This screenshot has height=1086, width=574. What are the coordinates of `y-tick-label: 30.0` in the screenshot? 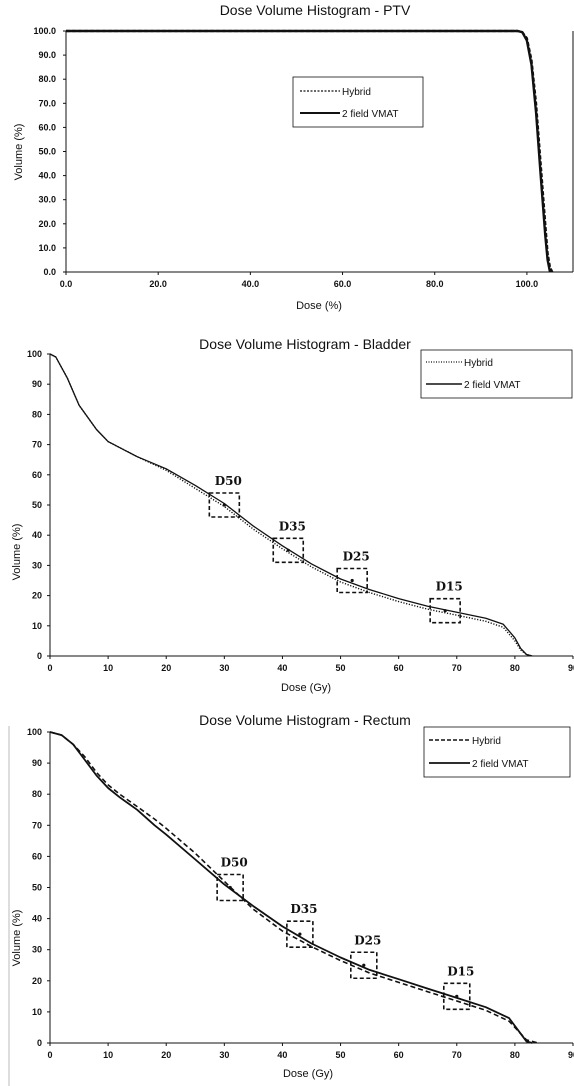 It's located at (47, 200).